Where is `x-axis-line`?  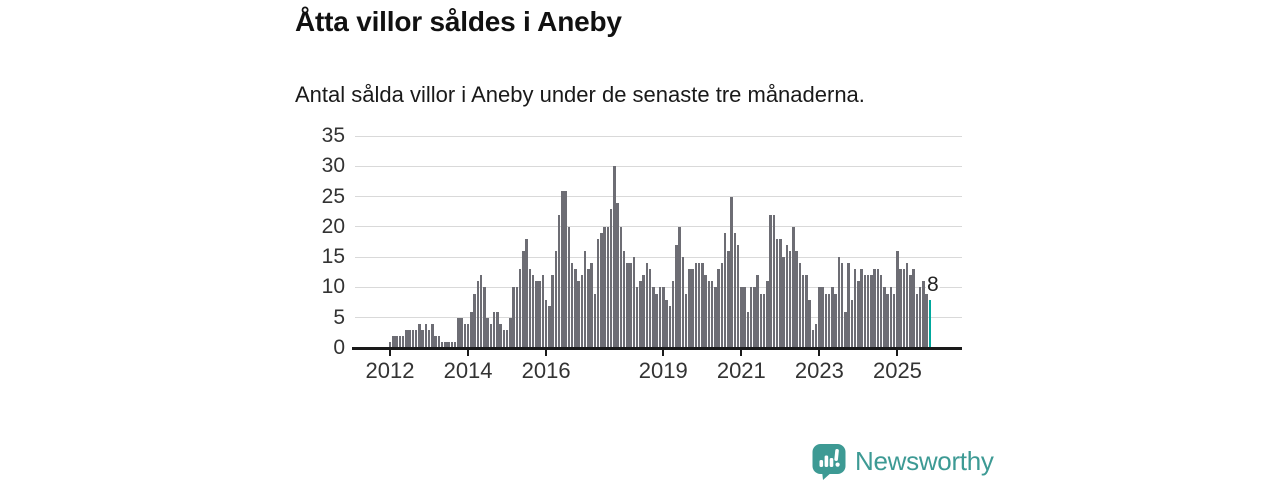
x-axis-line is located at coordinates (657, 348).